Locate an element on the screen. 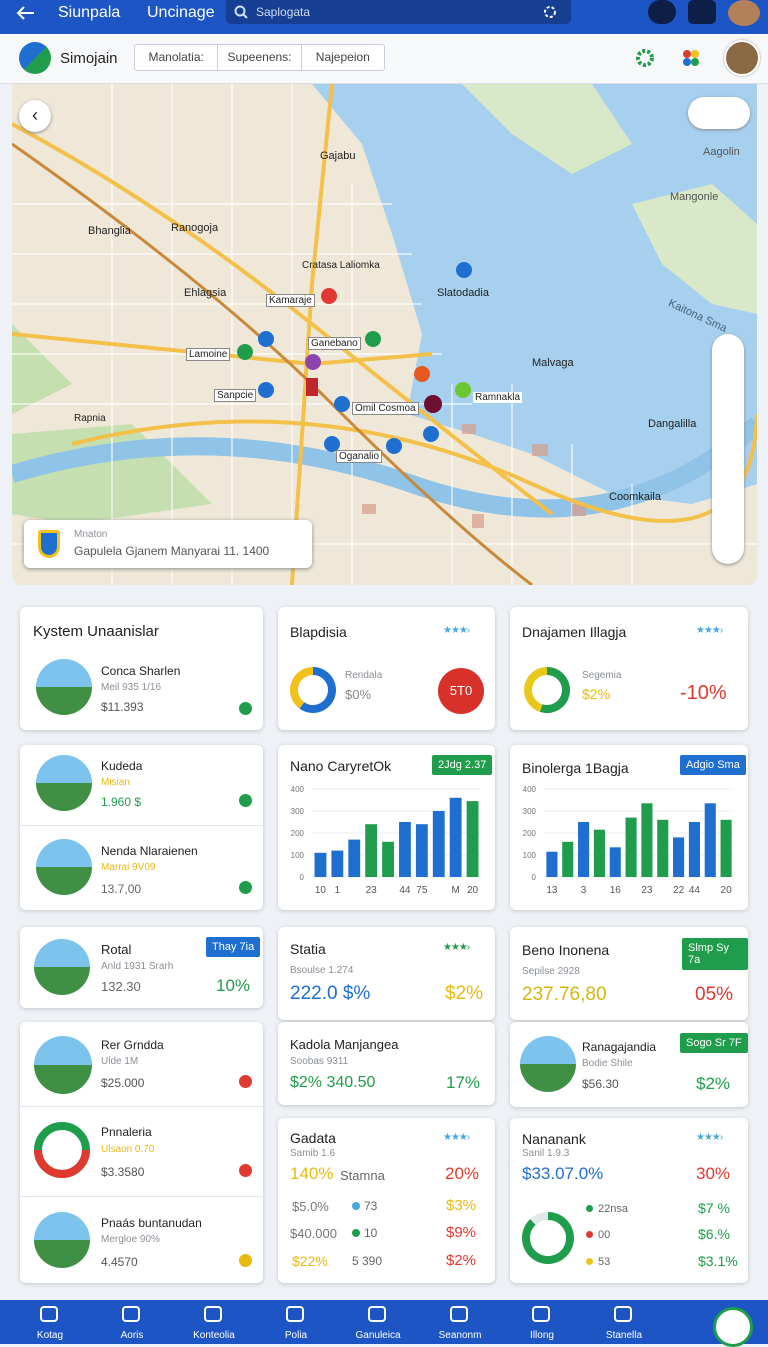 The image size is (768, 1347). search-box: Saplogata is located at coordinates (398, 12).